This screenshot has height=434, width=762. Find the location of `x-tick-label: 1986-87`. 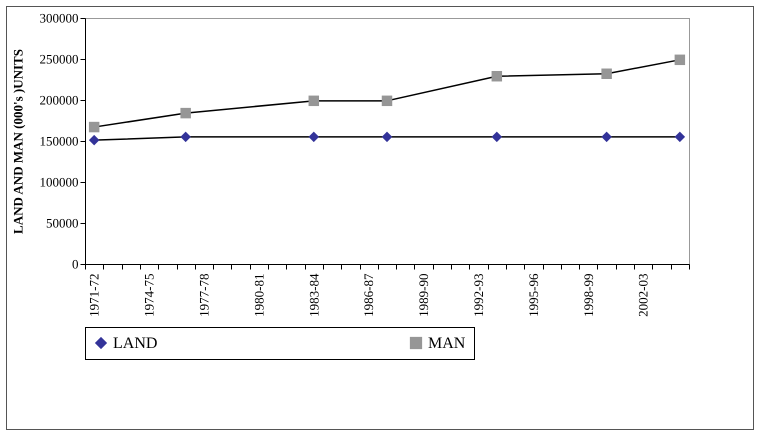

x-tick-label: 1986-87 is located at coordinates (368, 295).